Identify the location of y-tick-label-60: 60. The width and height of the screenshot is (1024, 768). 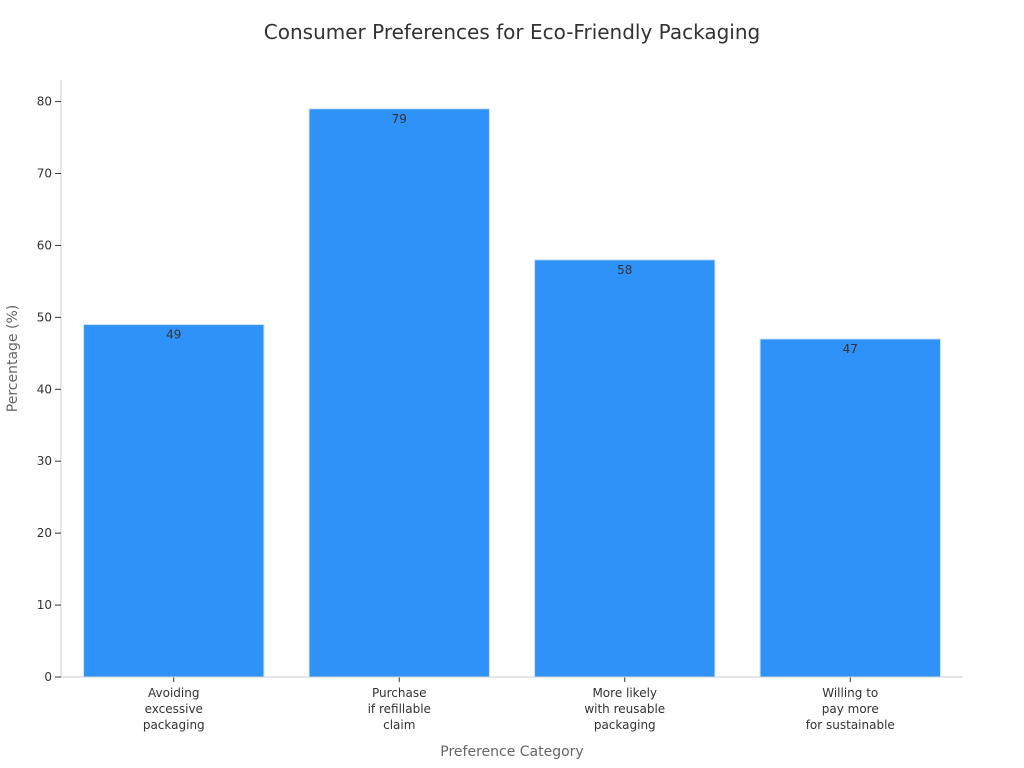
(44, 245).